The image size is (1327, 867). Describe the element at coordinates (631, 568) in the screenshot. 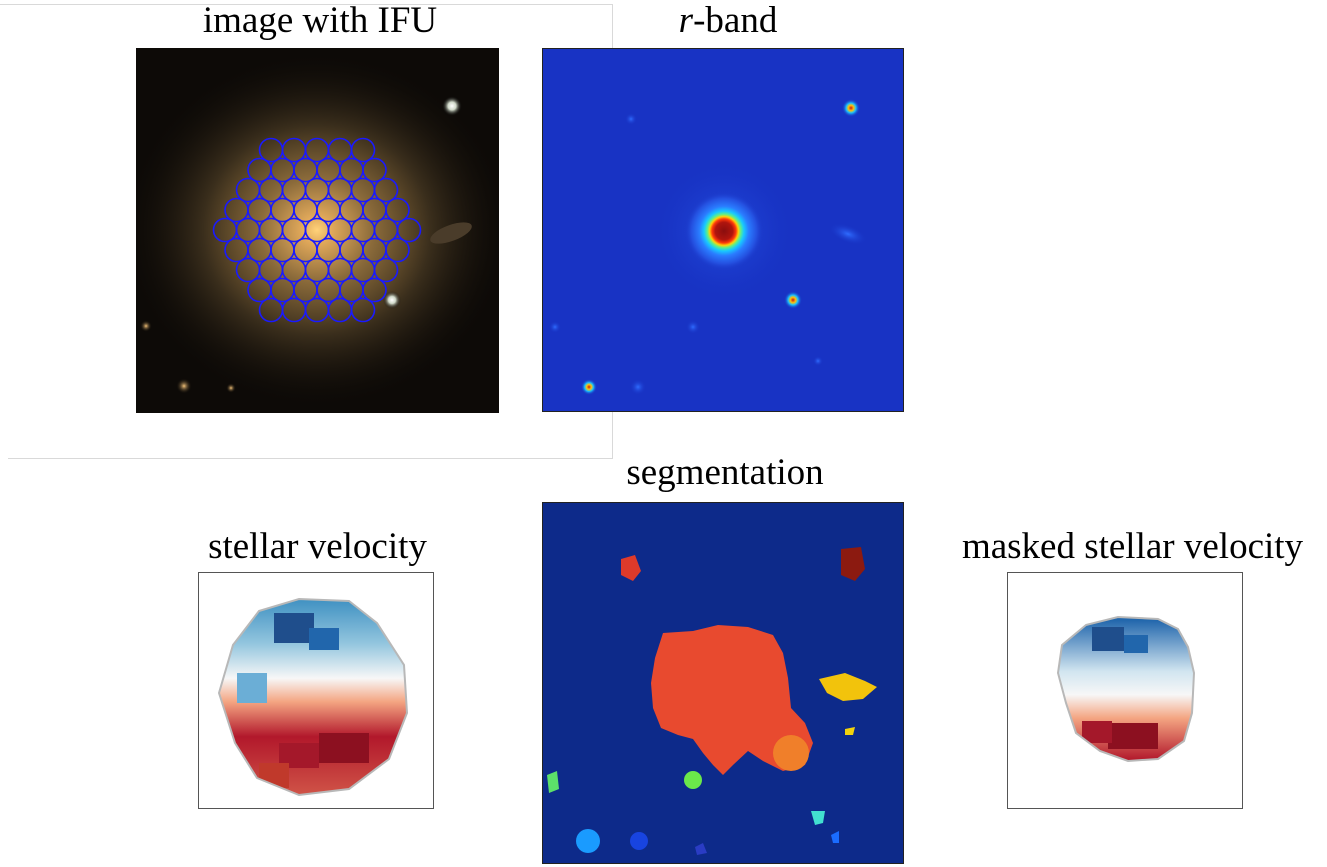

I see `segment-top-left` at that location.